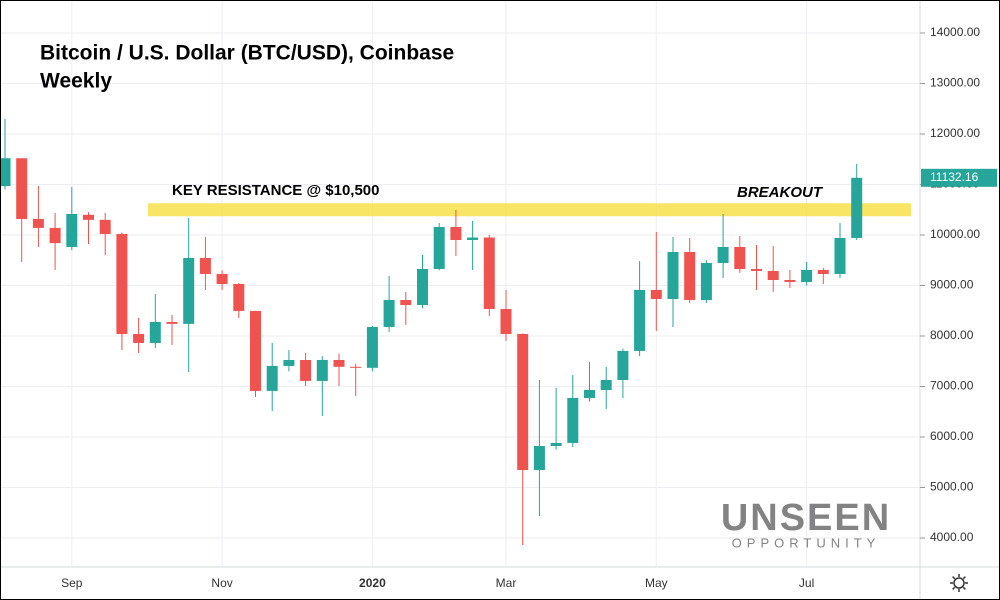 The height and width of the screenshot is (600, 1000). Describe the element at coordinates (952, 285) in the screenshot. I see `y-tick-label: 9000.00` at that location.